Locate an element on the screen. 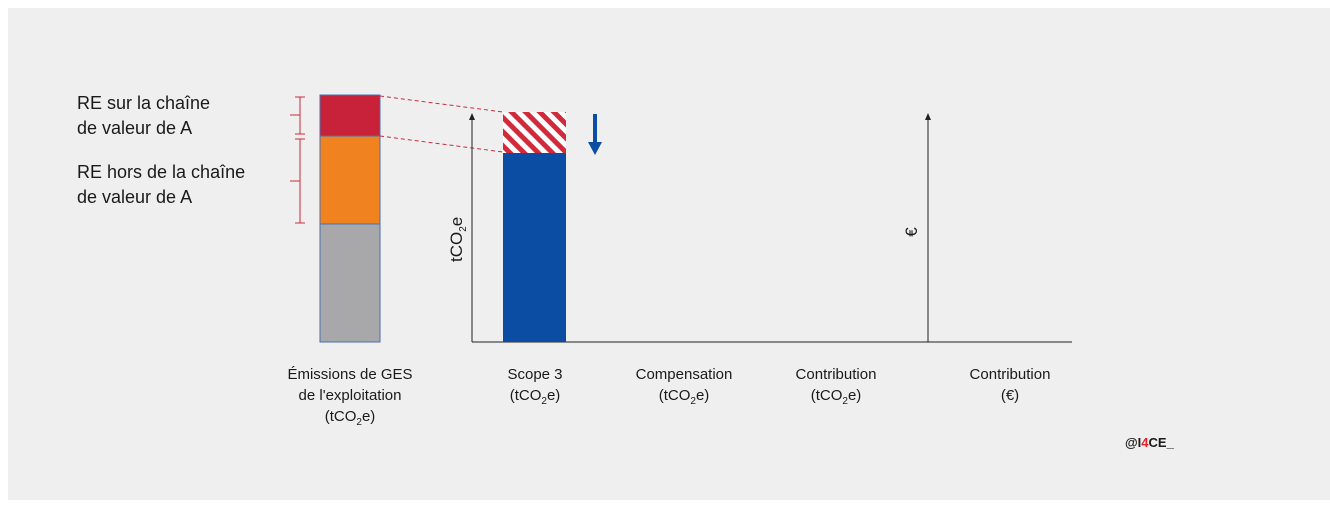 The height and width of the screenshot is (508, 1330). bracket-upper is located at coordinates (297, 115).